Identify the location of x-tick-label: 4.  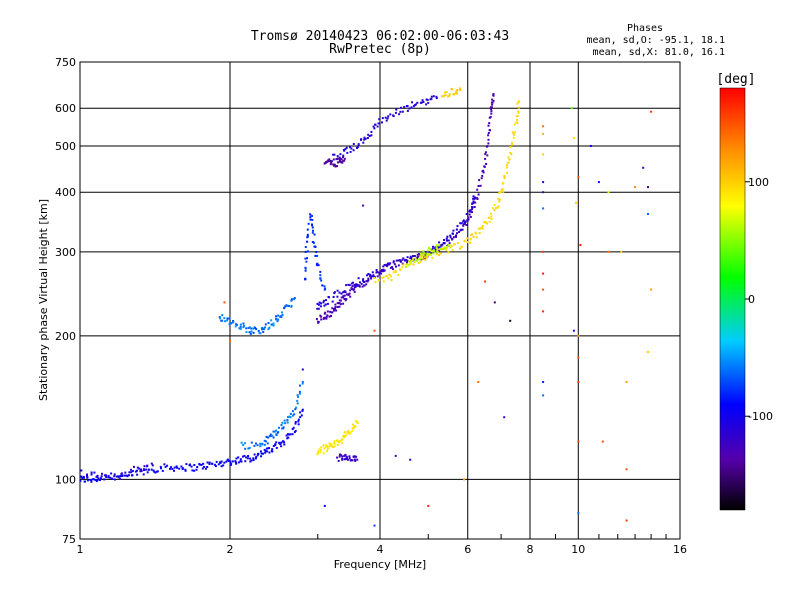
(380, 549).